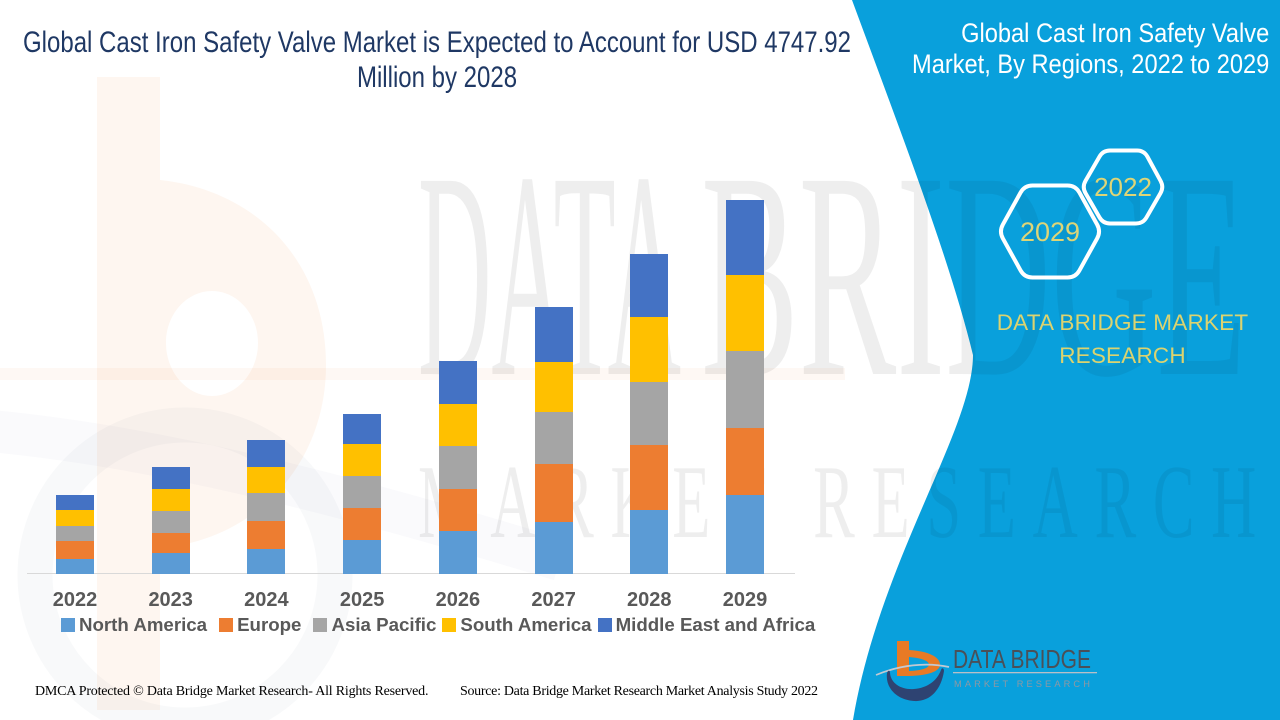  I want to click on svg-text: DATA BRIDGE, so click(1022, 659).